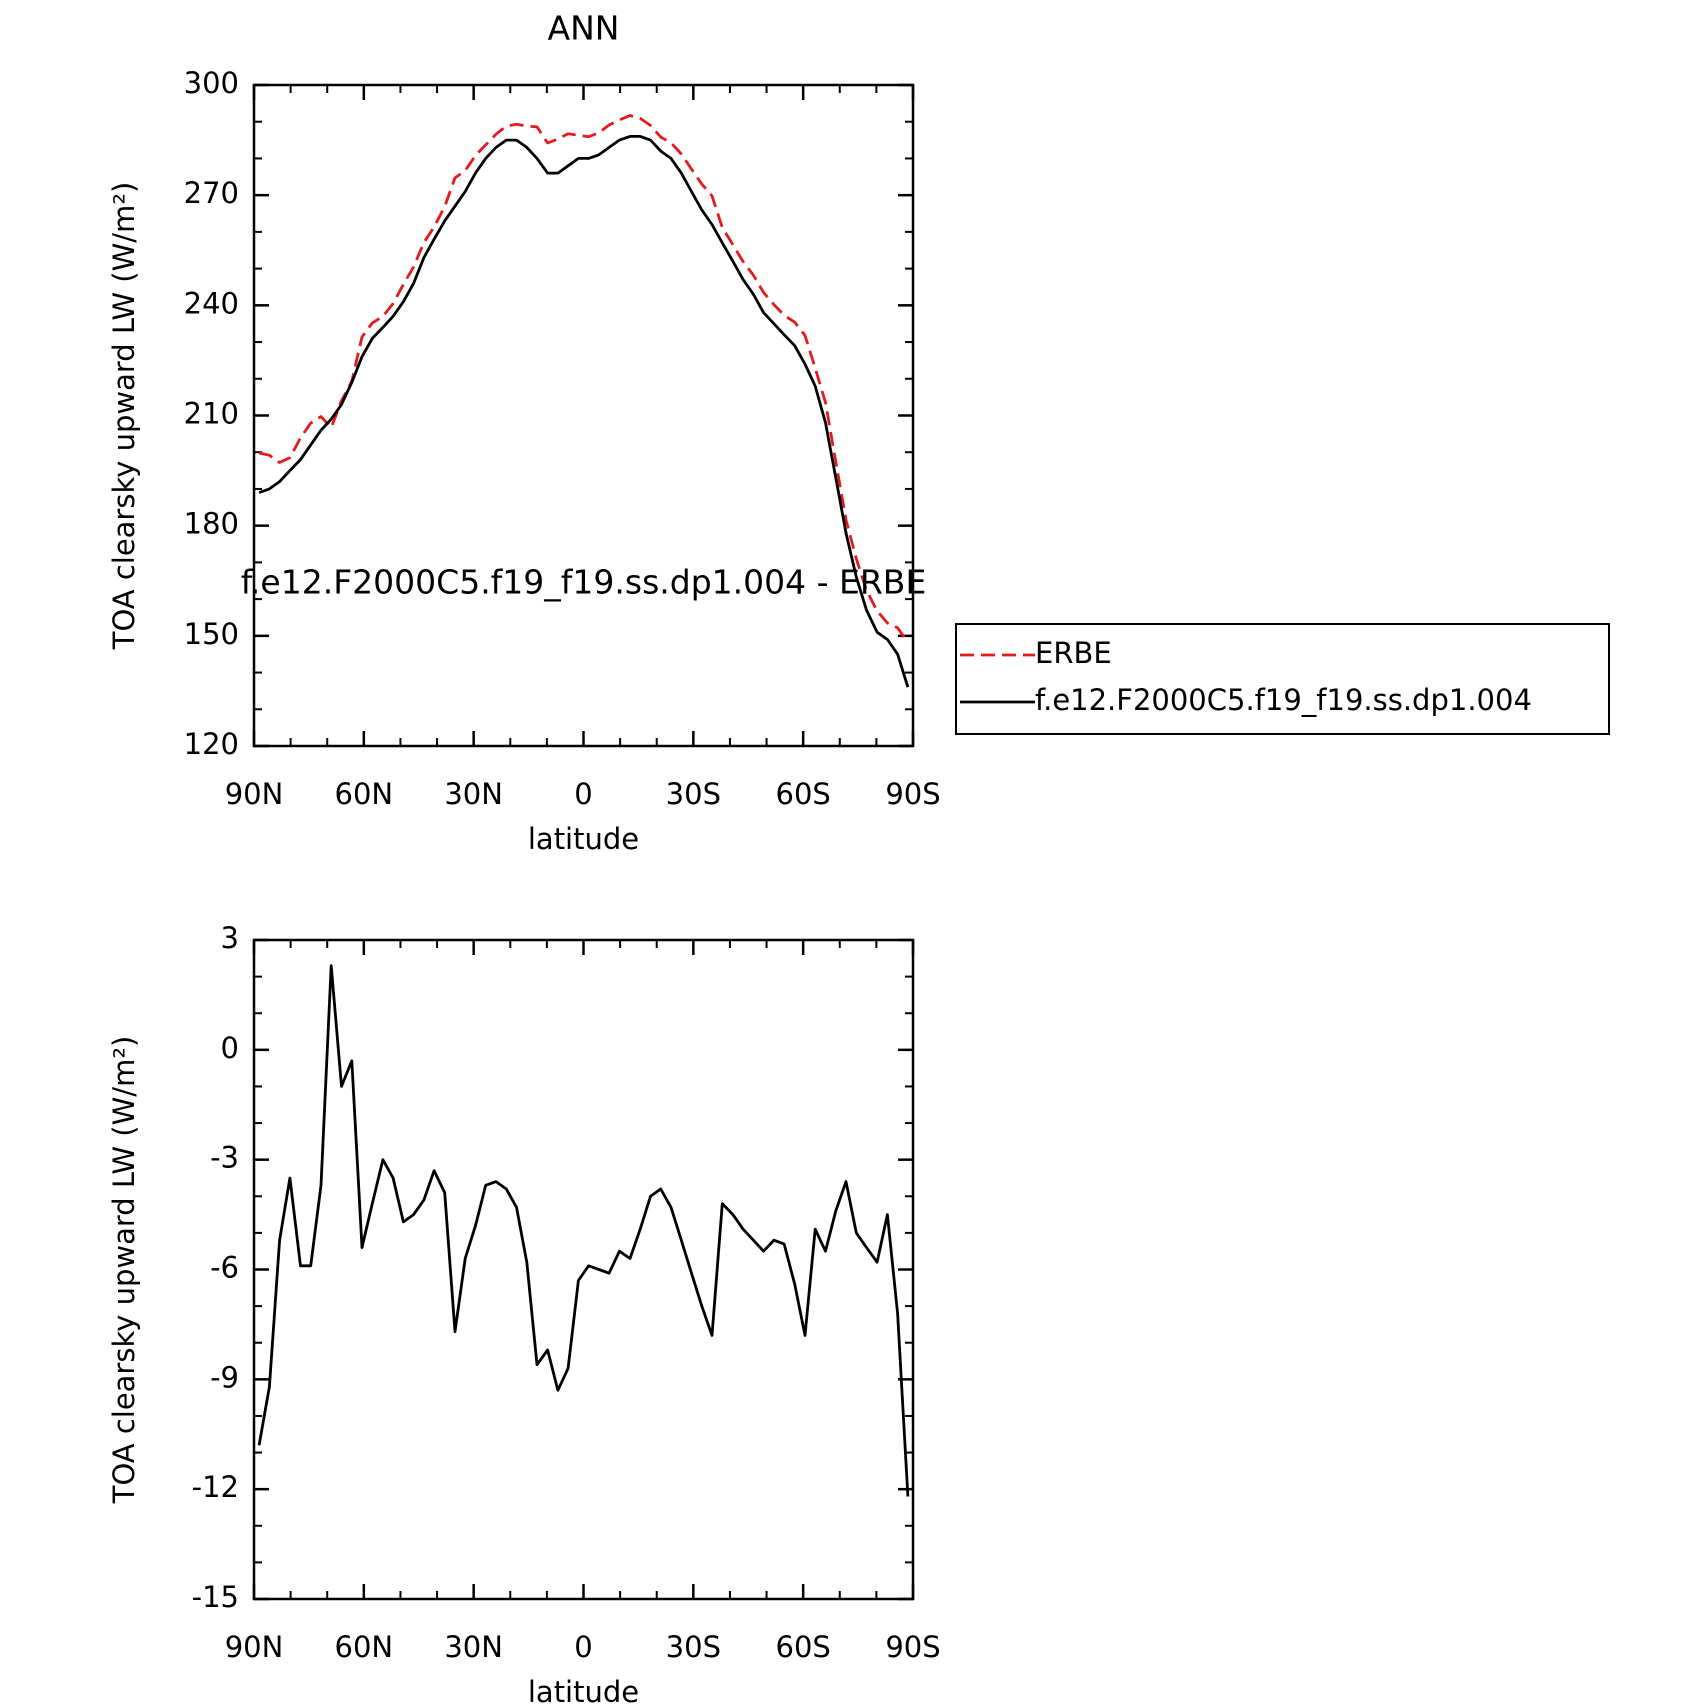  What do you see at coordinates (215, 1597) in the screenshot?
I see `y-tick-label: -15` at bounding box center [215, 1597].